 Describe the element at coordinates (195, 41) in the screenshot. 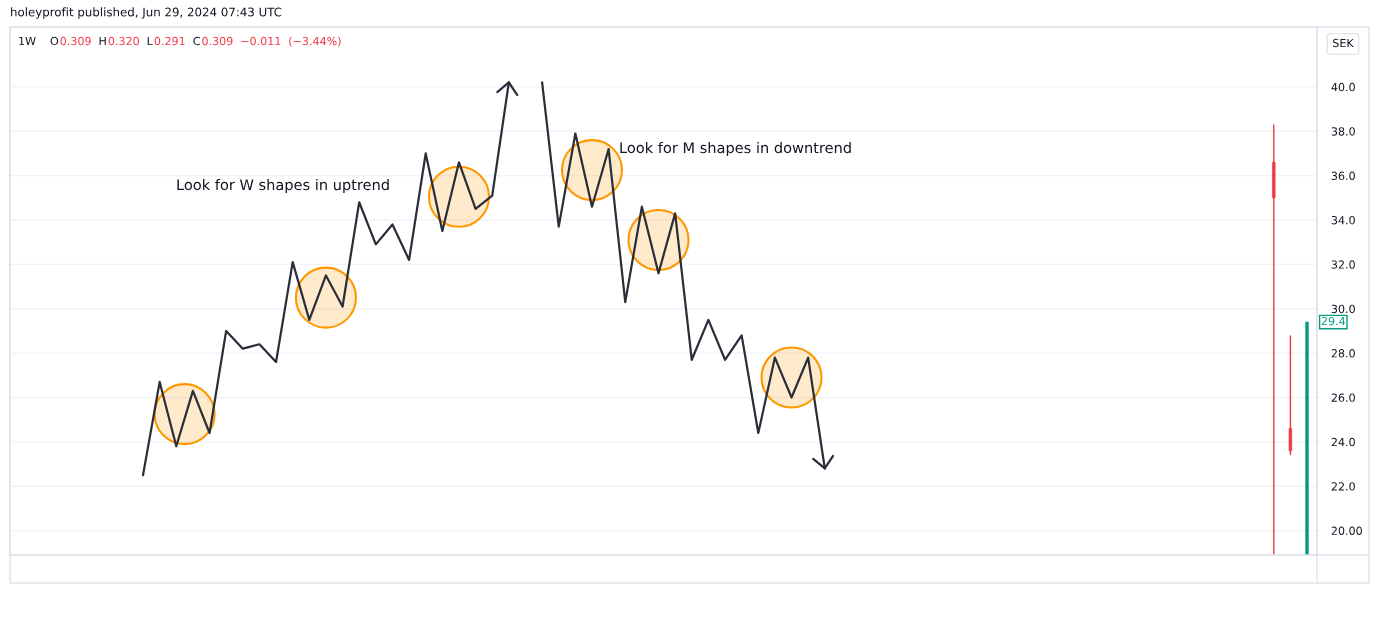

I see `text: O0.309 H0.320 L0.291 C0.309 −0.011 (−3.44%)` at that location.